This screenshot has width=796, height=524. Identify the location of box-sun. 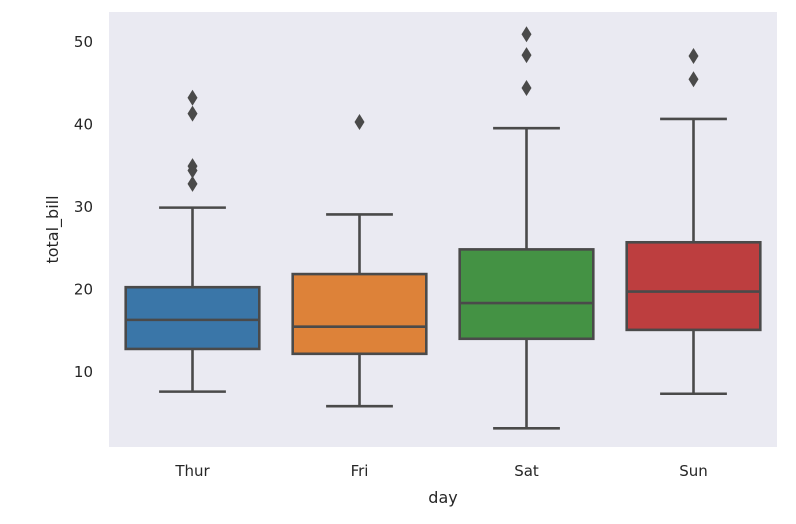
(693, 221).